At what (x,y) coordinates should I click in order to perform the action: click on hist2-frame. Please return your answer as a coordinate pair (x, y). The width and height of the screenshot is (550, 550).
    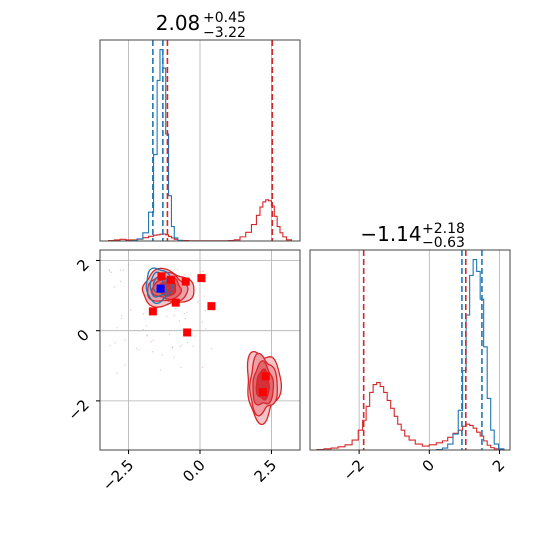
    Looking at the image, I should click on (410, 350).